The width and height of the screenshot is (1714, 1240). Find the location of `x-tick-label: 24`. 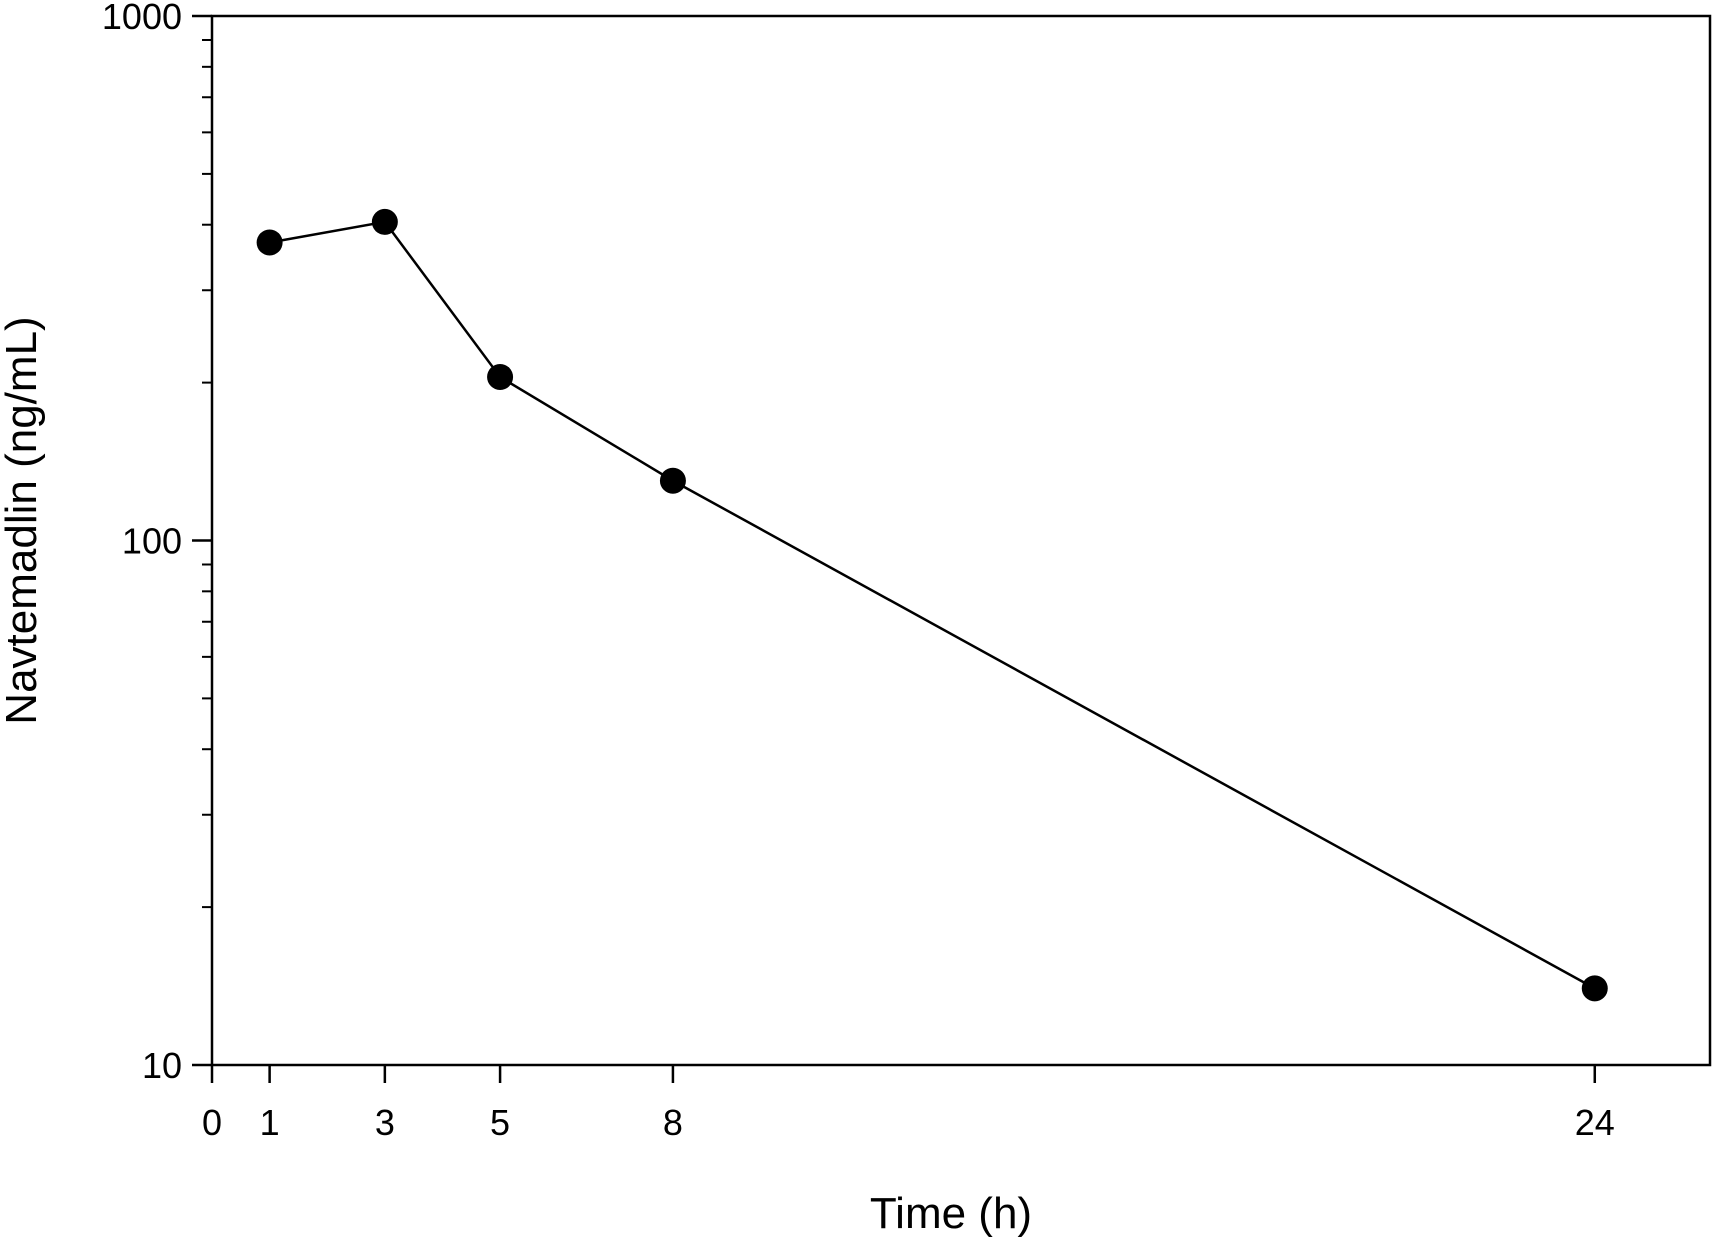

x-tick-label: 24 is located at coordinates (1595, 1122).